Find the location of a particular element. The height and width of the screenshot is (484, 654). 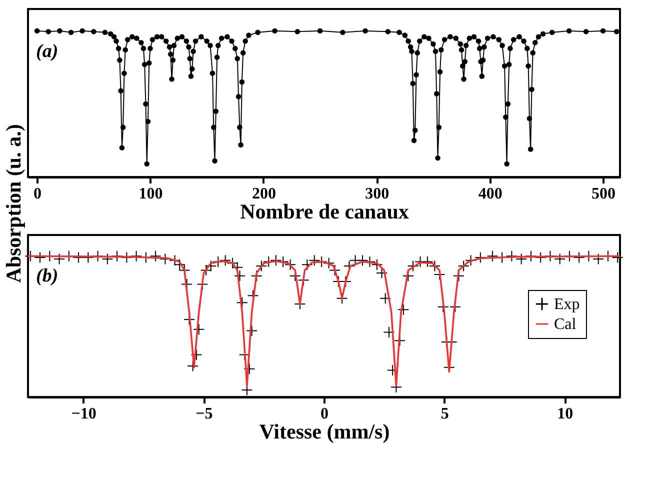

x-tick-label: 300 is located at coordinates (377, 194).